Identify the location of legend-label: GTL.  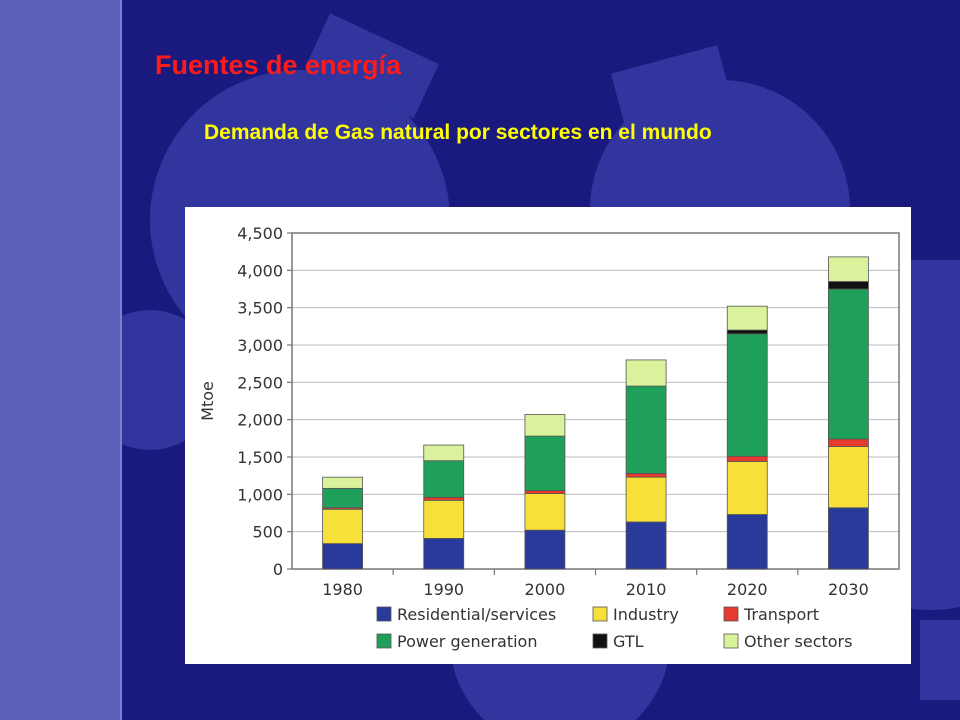
(628, 641).